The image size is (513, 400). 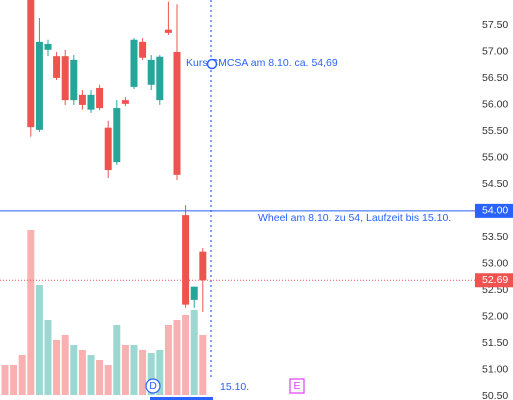 What do you see at coordinates (212, 64) in the screenshot?
I see `anchor` at bounding box center [212, 64].